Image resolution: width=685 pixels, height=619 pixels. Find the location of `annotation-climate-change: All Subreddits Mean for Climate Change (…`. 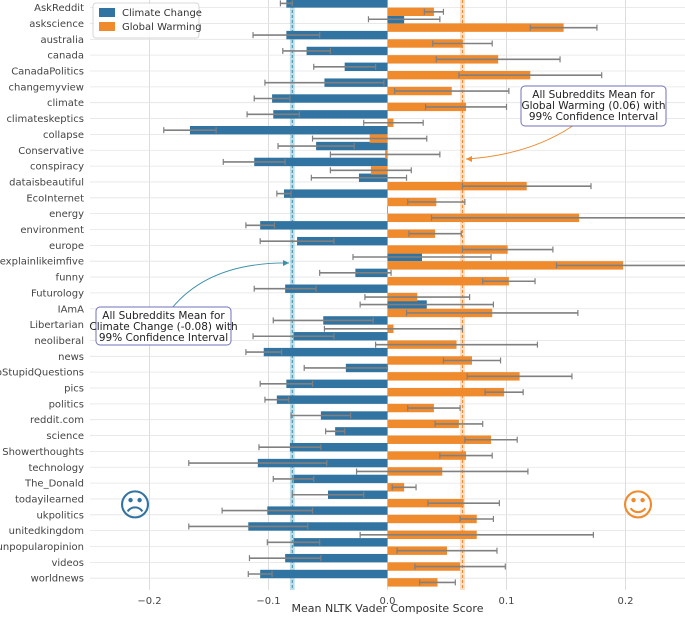

annotation-climate-change: All Subreddits Mean for Climate Change (… is located at coordinates (189, 303).